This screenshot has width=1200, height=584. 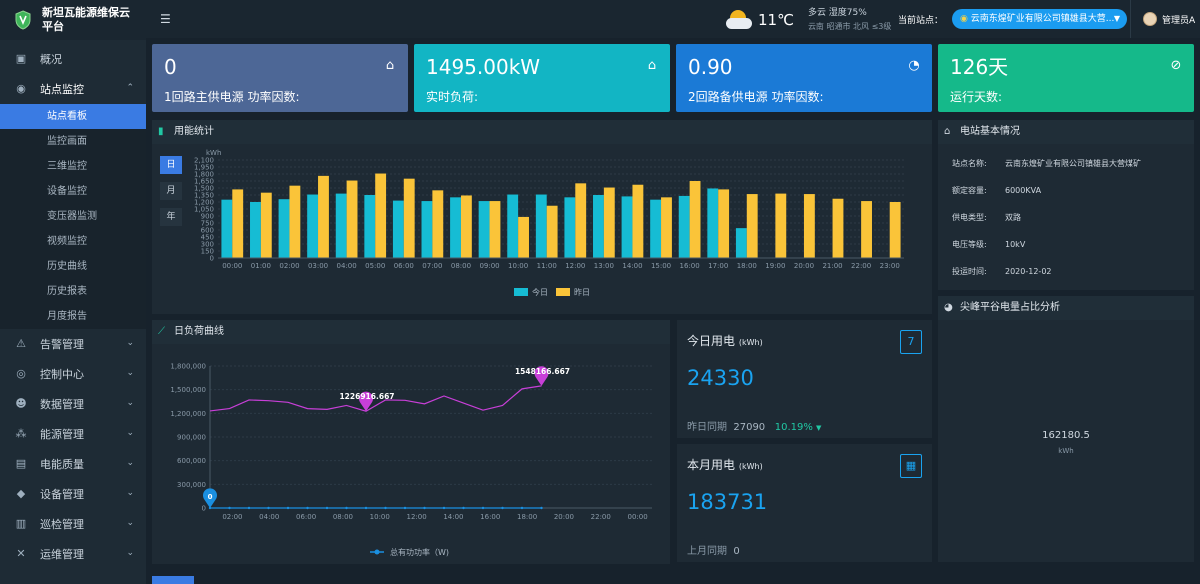 What do you see at coordinates (62, 374) in the screenshot?
I see `sidebar-item-label: 控制中心` at bounding box center [62, 374].